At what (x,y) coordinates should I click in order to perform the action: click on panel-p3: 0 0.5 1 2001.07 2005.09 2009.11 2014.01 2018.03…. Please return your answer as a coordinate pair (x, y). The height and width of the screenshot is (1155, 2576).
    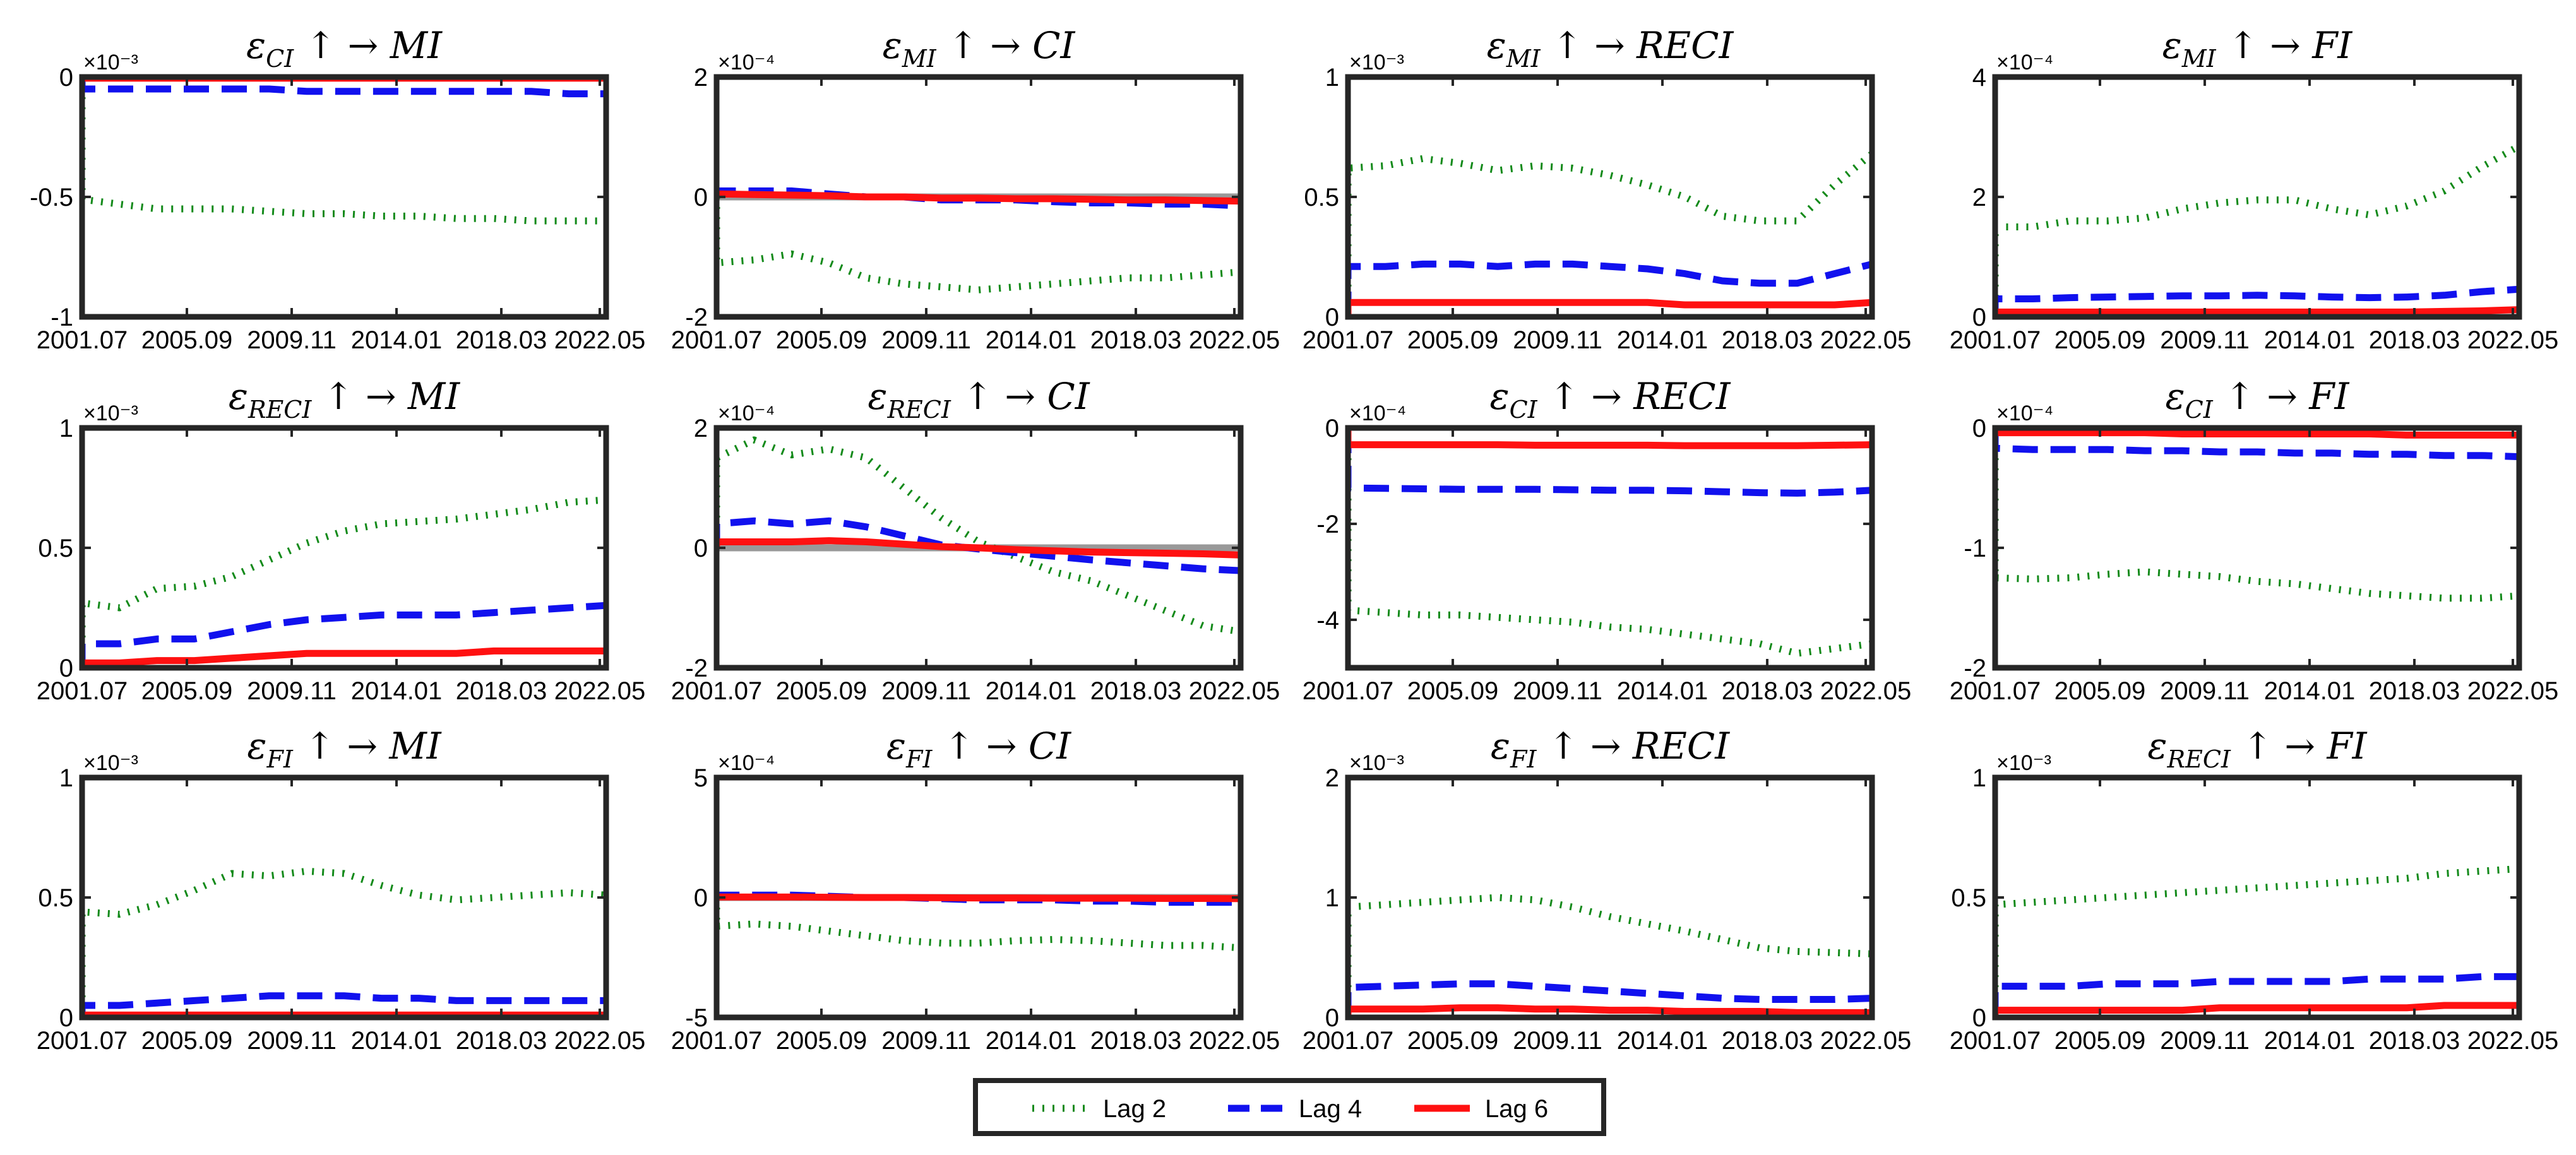
    Looking at the image, I should click on (1607, 189).